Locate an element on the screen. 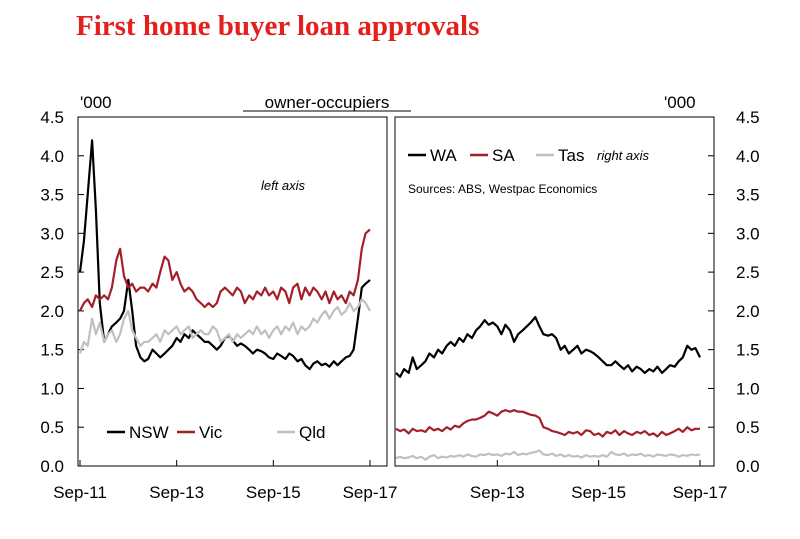 This screenshot has width=800, height=539. series-line-vic is located at coordinates (225, 270).